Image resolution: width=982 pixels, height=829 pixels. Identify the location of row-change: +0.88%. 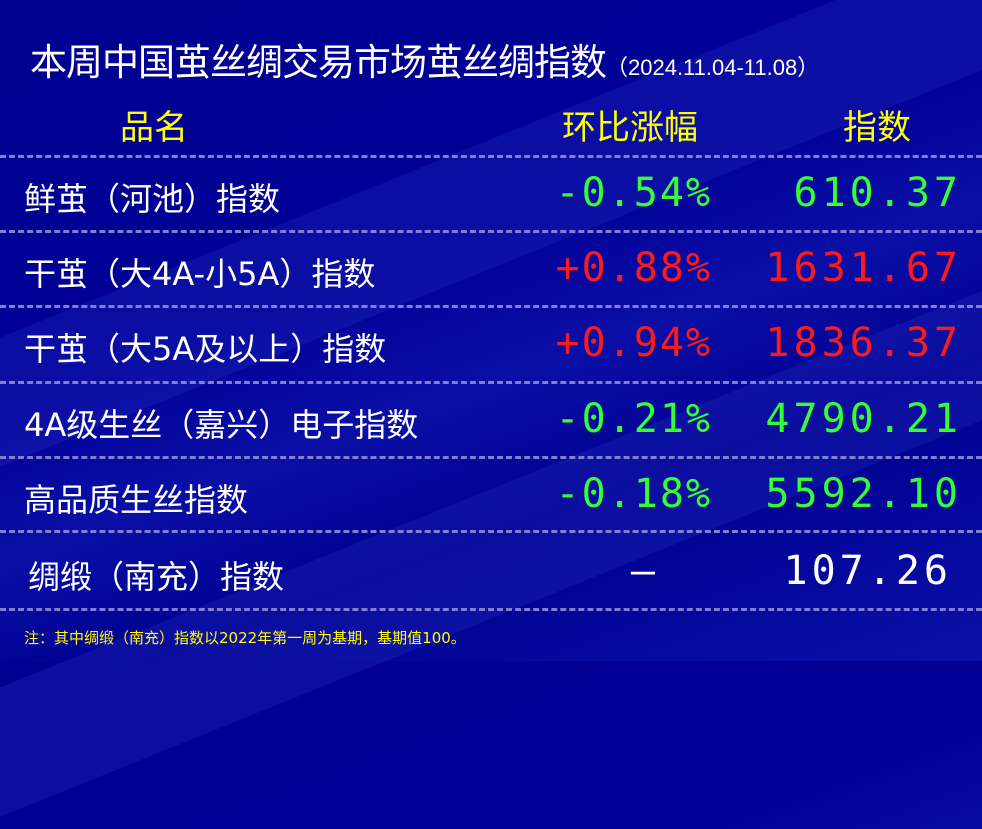
(633, 268).